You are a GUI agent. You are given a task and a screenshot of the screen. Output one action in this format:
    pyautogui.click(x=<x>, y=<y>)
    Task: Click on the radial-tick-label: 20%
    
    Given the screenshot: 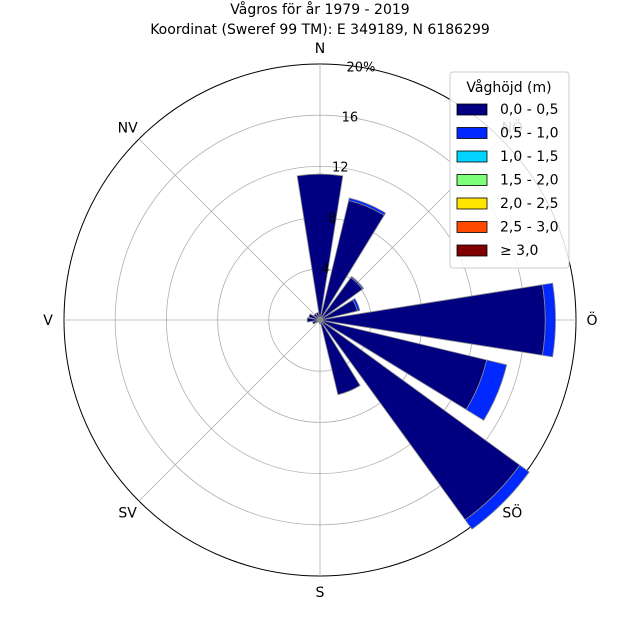 What is the action you would take?
    pyautogui.click(x=360, y=67)
    